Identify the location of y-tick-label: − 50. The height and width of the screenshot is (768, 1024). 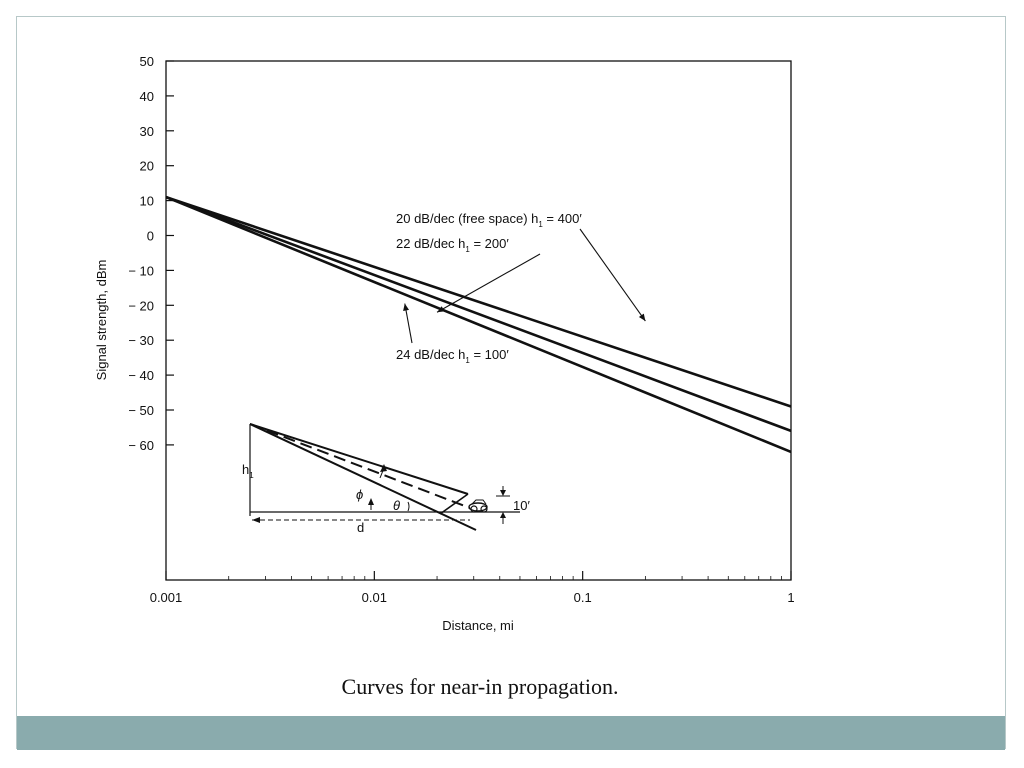
(141, 410).